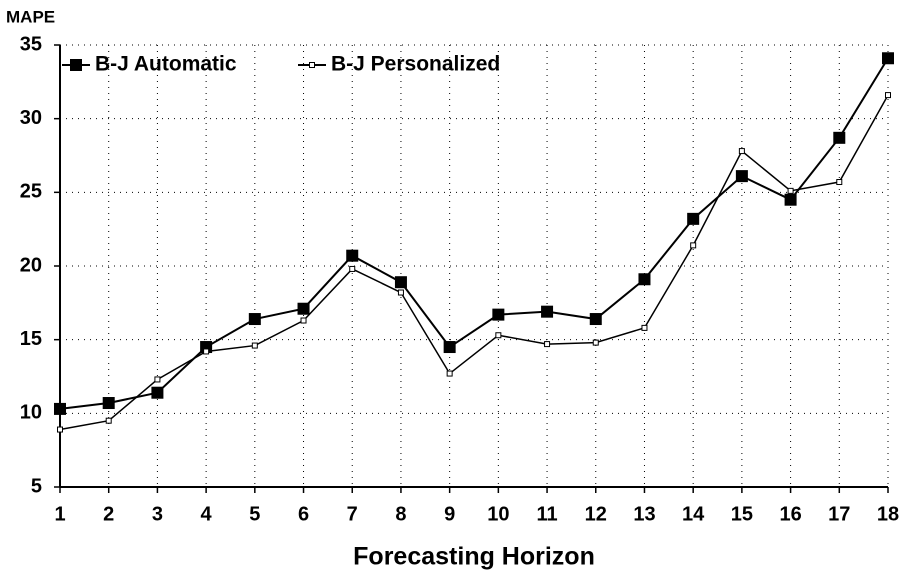 This screenshot has height=577, width=901. I want to click on x-tick-label: 18, so click(888, 514).